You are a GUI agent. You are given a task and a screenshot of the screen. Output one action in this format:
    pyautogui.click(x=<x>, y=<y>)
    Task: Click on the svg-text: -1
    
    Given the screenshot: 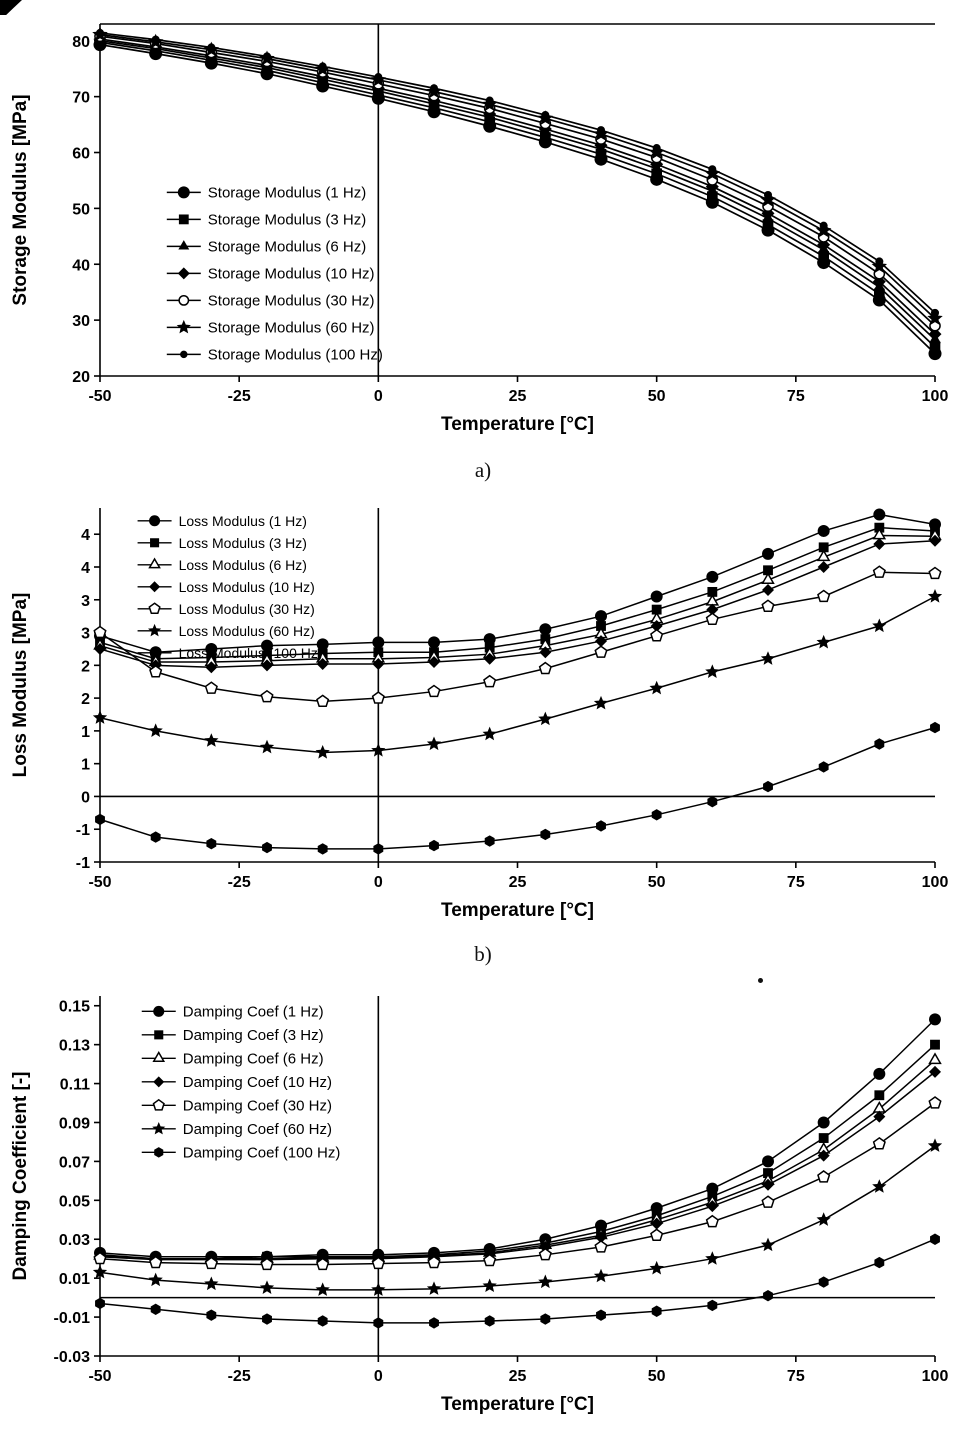 What is the action you would take?
    pyautogui.click(x=83, y=863)
    